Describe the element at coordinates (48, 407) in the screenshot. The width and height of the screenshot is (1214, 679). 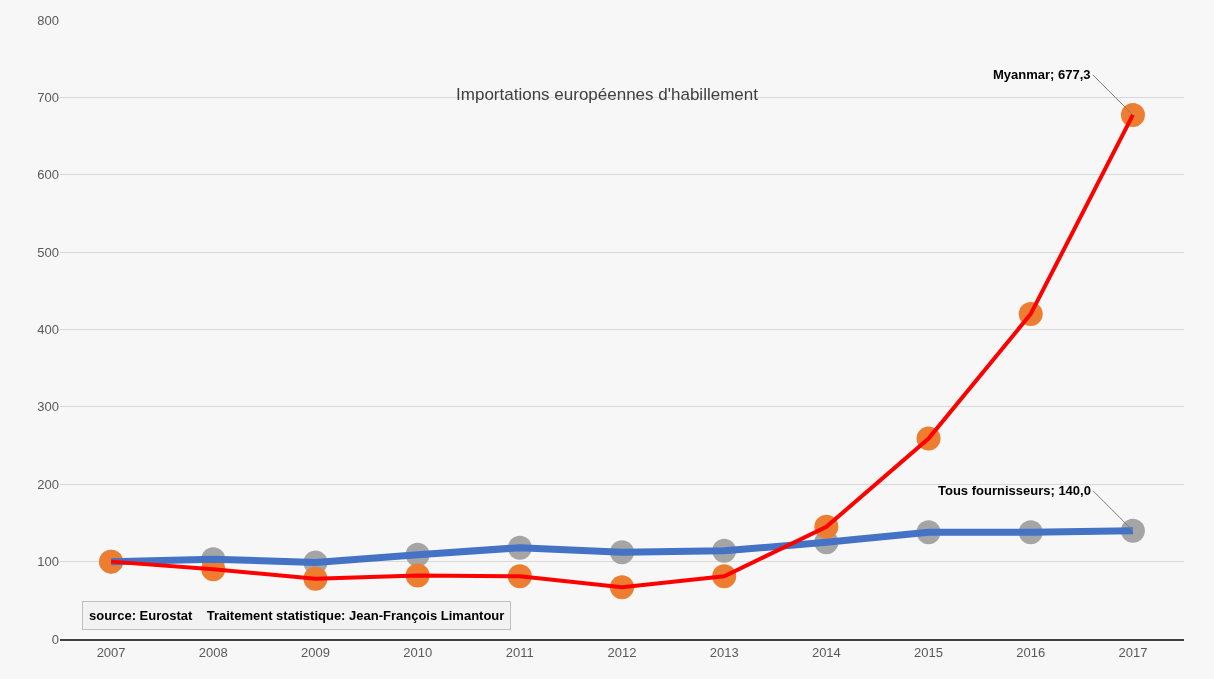
I see `y-tick-label: 300` at that location.